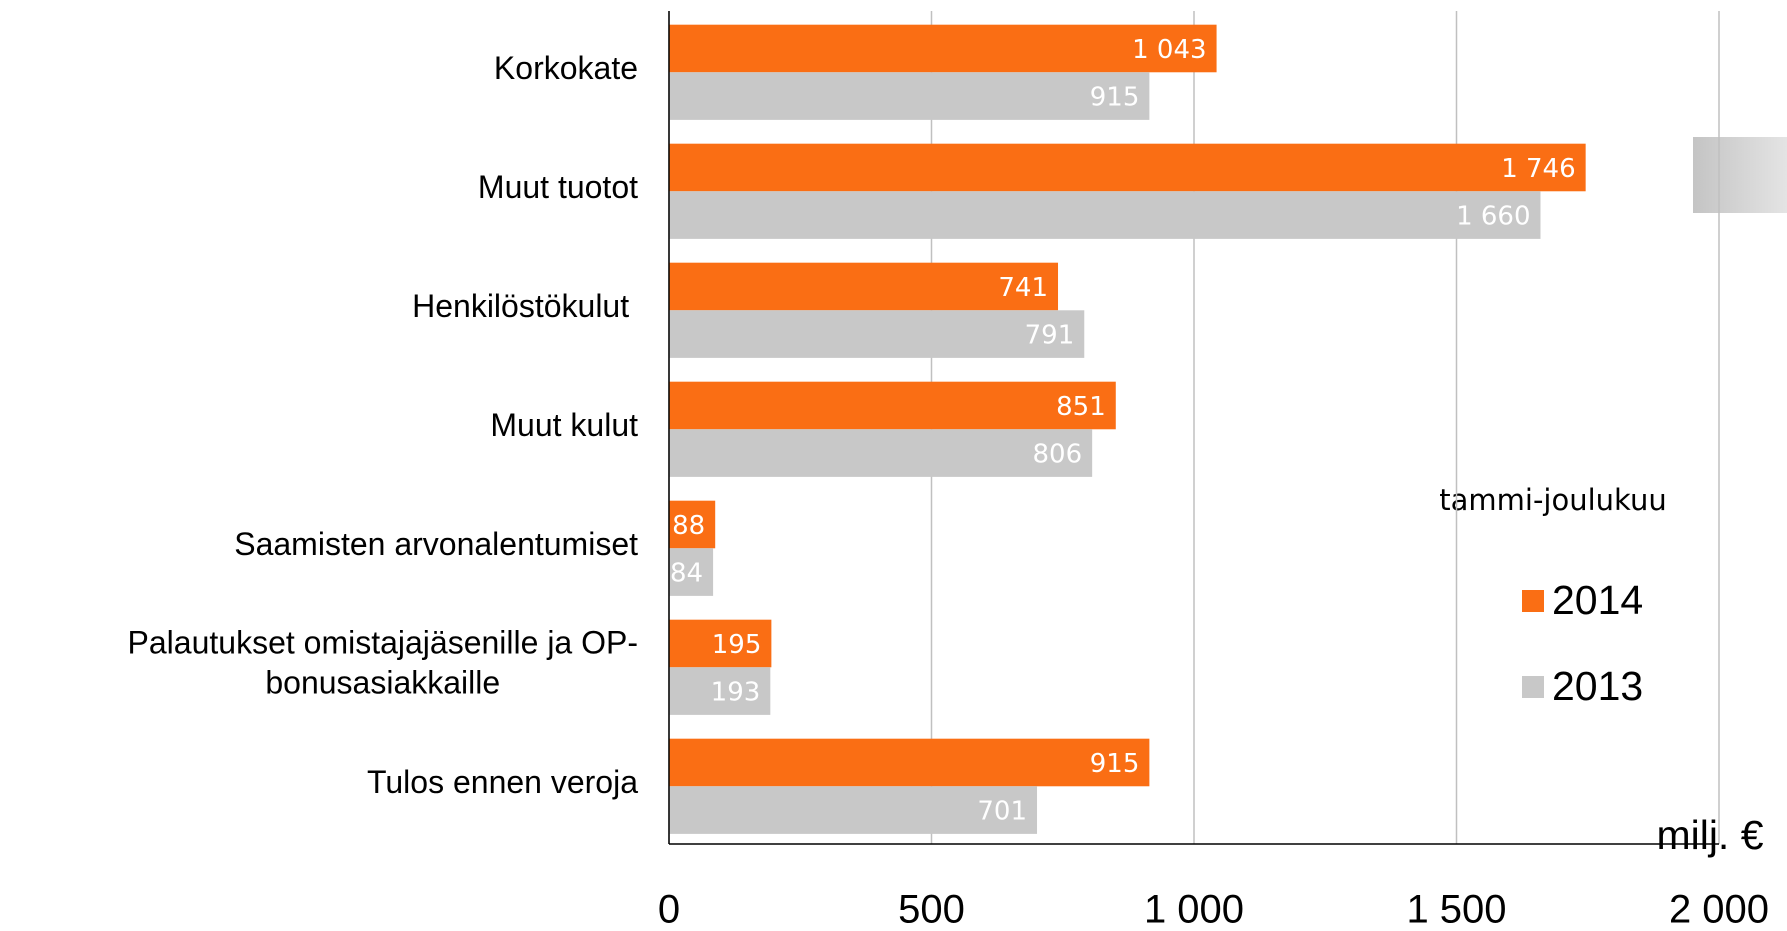 The height and width of the screenshot is (931, 1787). Describe the element at coordinates (1740, 175) in the screenshot. I see `decoration` at that location.